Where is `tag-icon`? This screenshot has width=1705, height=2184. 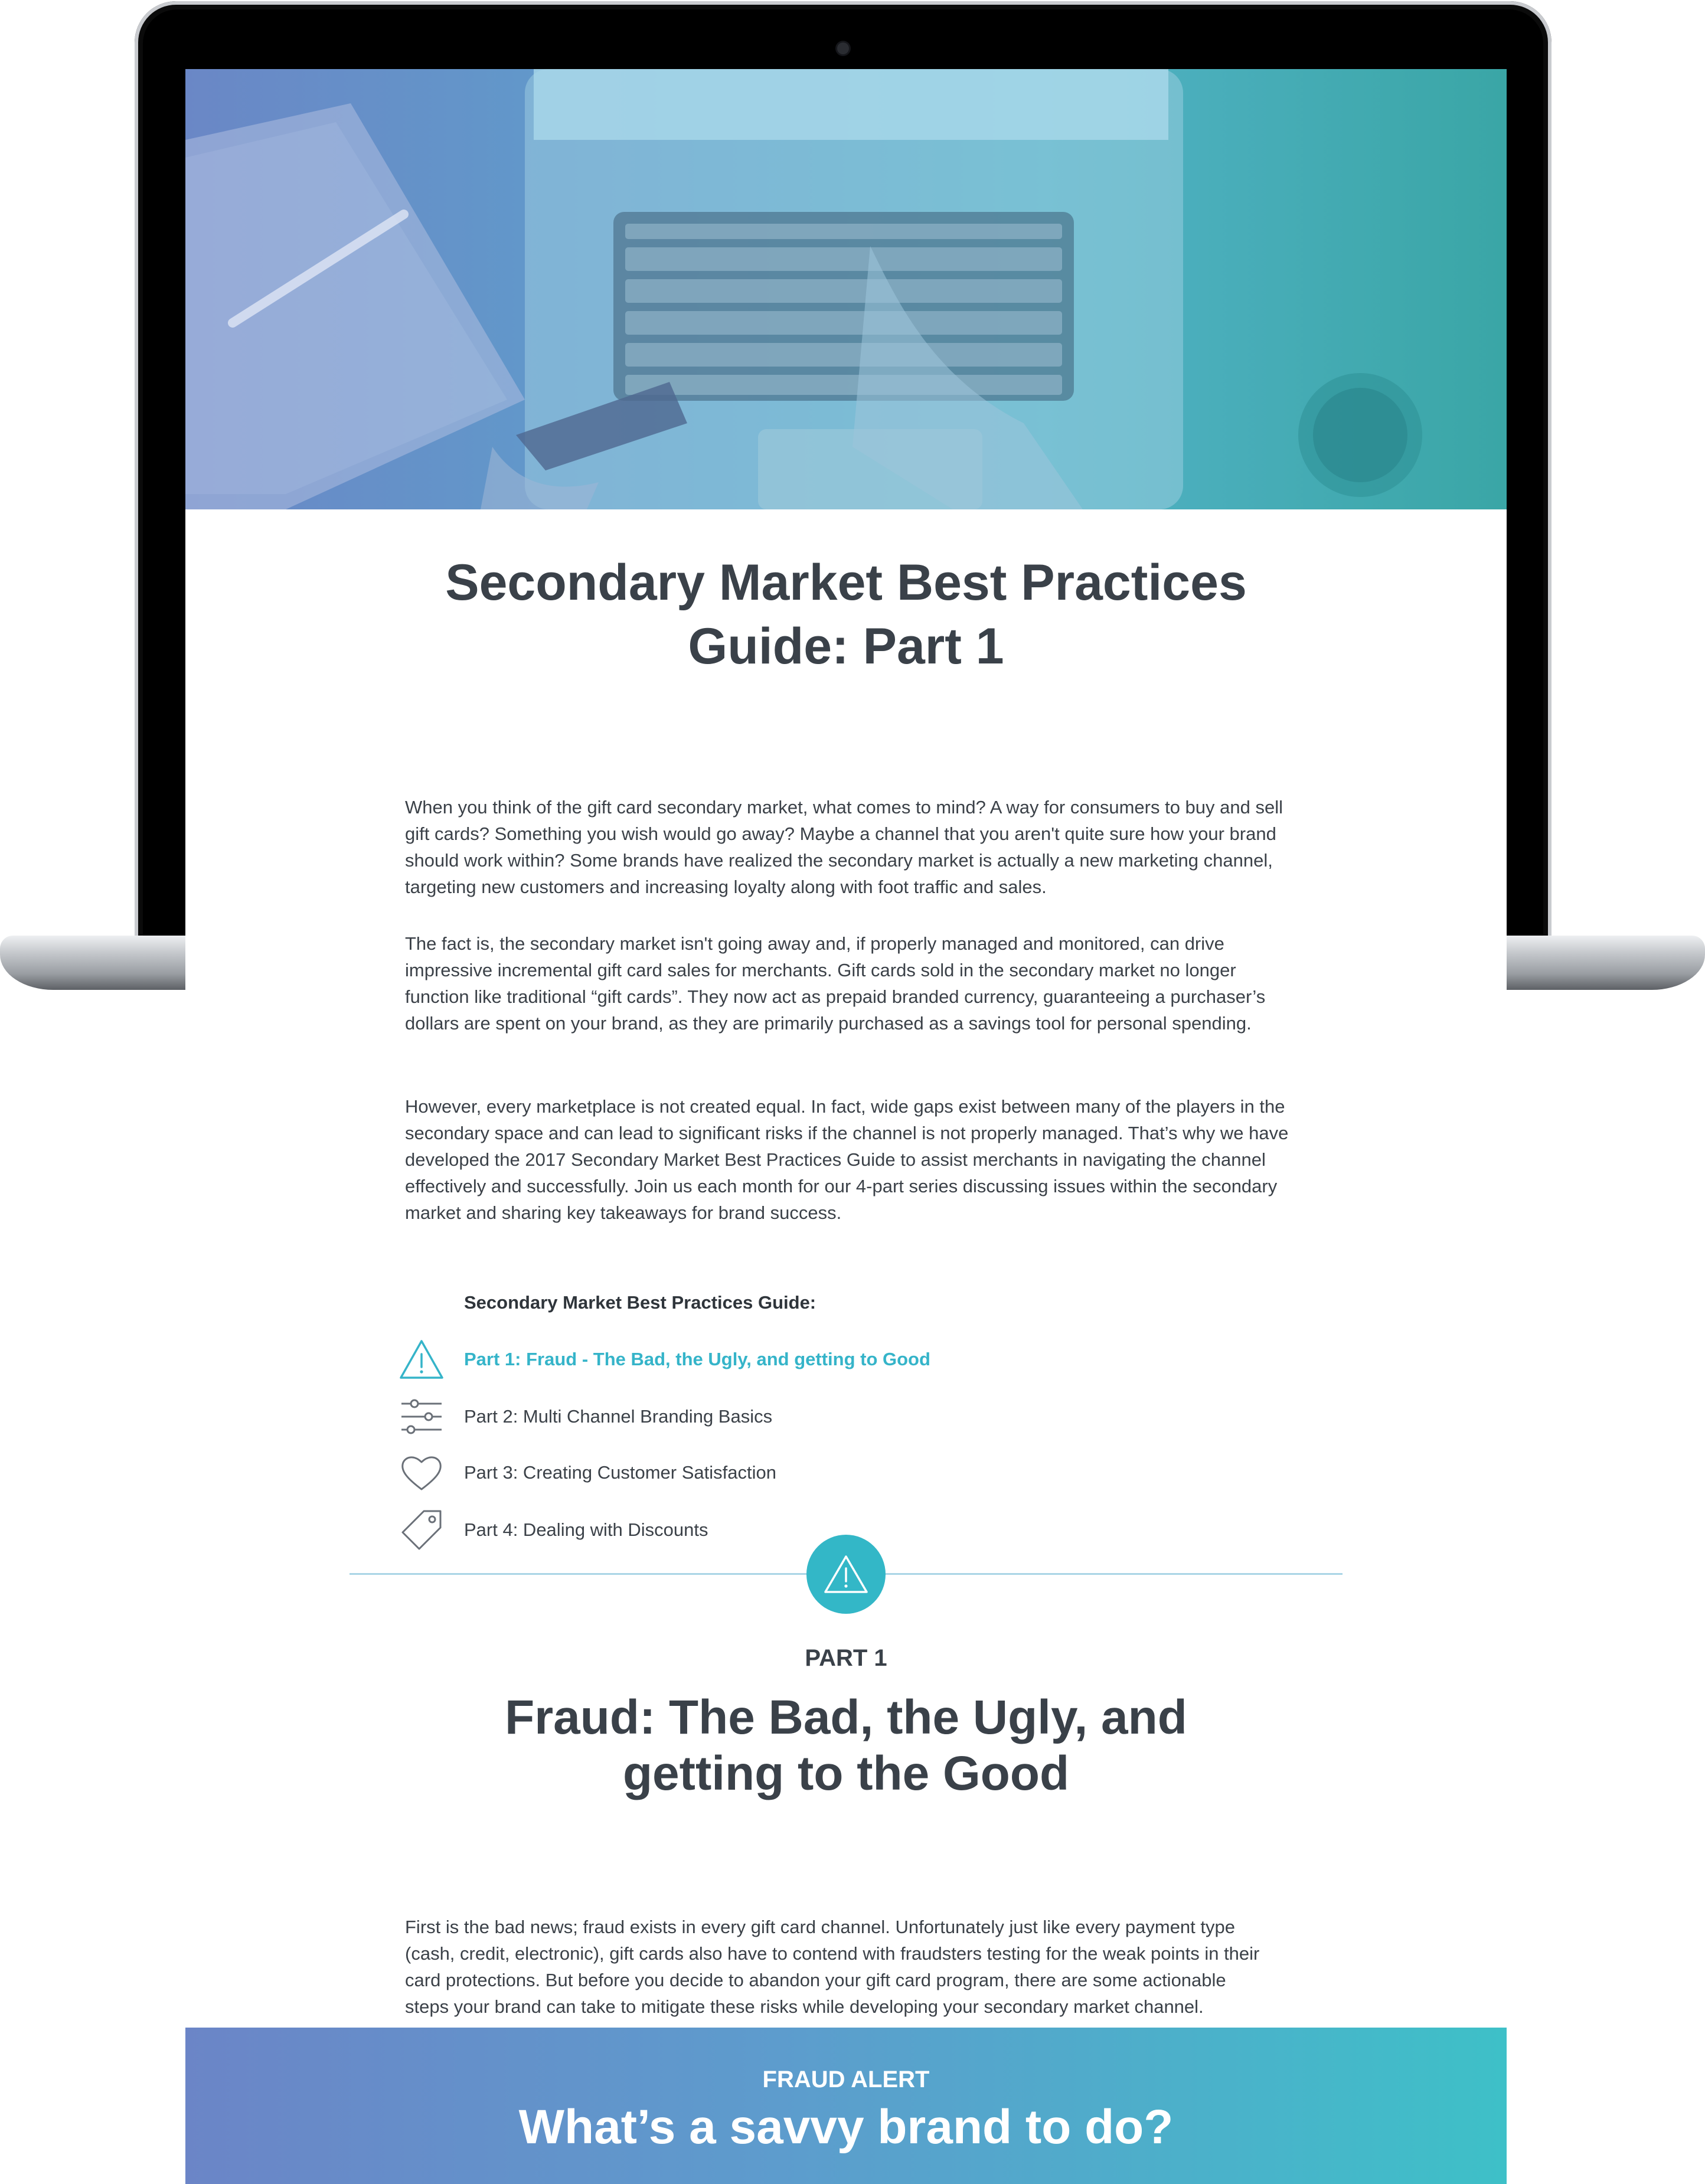 tag-icon is located at coordinates (421, 1530).